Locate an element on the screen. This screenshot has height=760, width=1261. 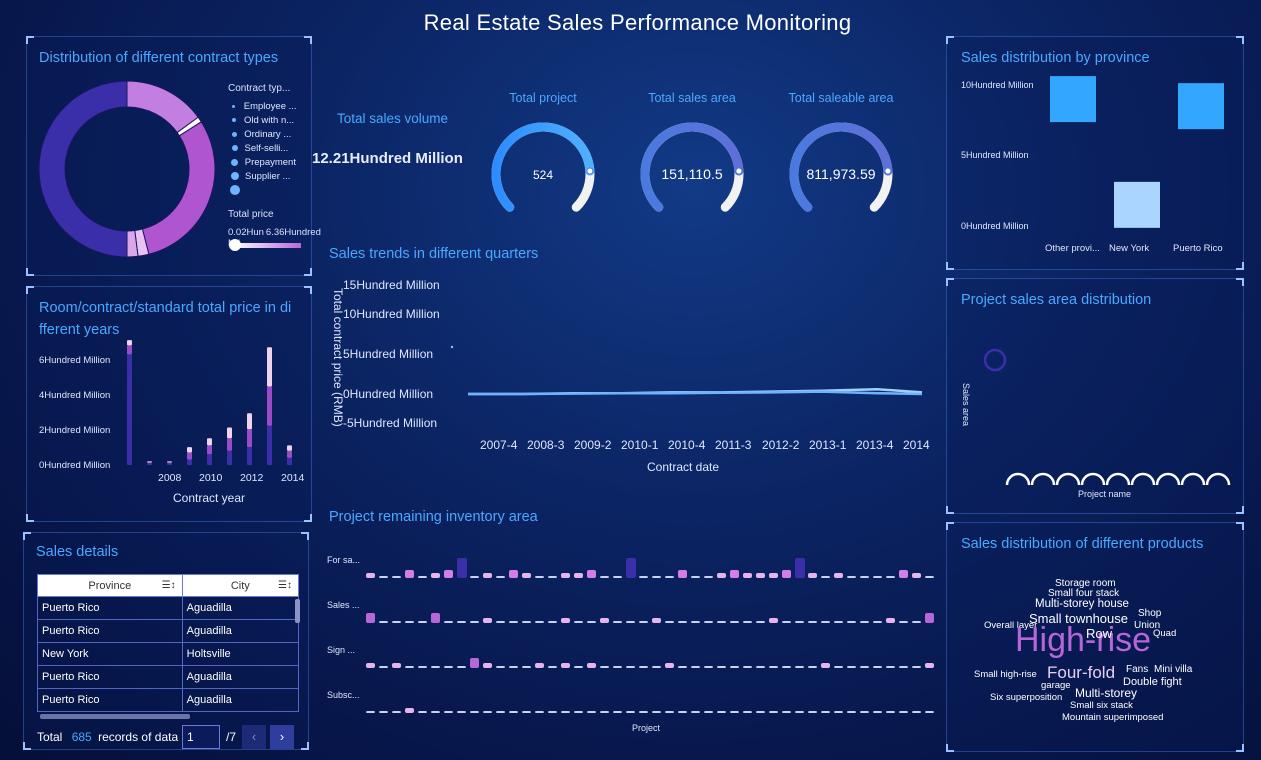
horizontal-scrollbar is located at coordinates (115, 716).